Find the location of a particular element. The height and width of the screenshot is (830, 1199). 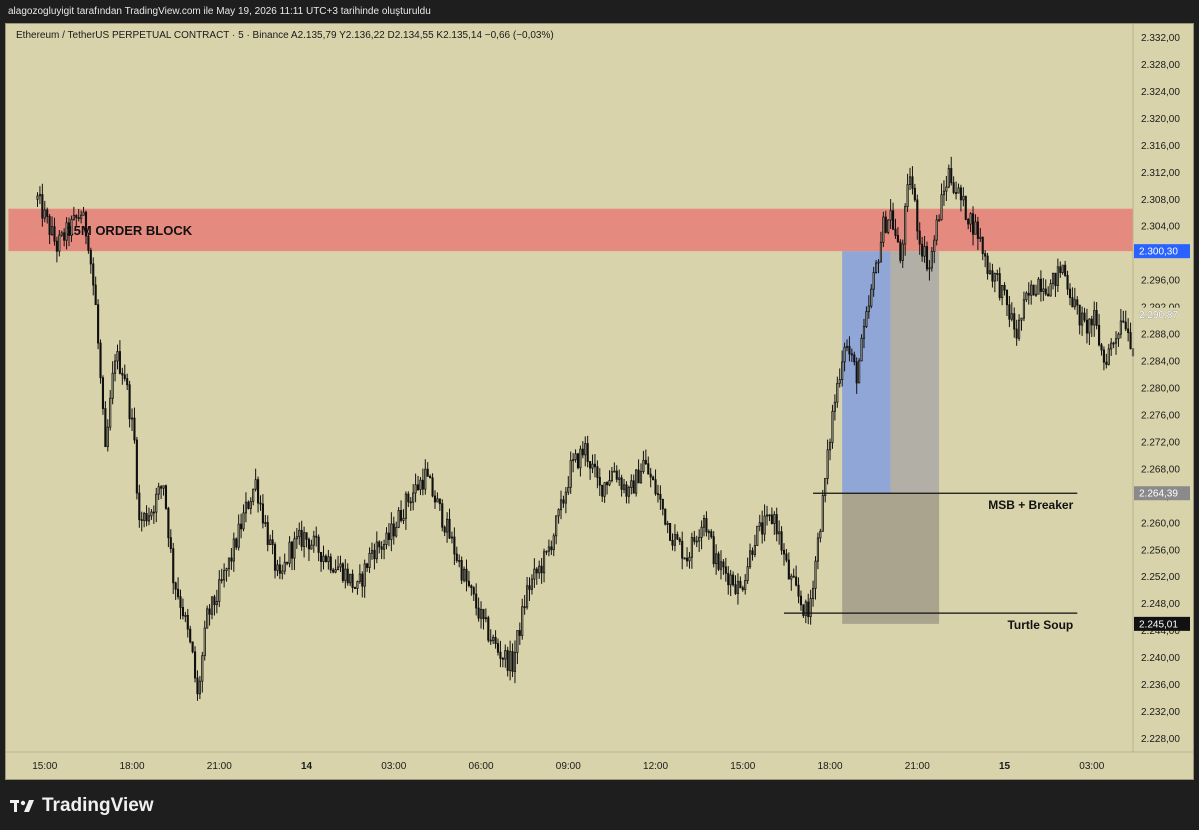

x-tick-label: 15 is located at coordinates (1005, 766).